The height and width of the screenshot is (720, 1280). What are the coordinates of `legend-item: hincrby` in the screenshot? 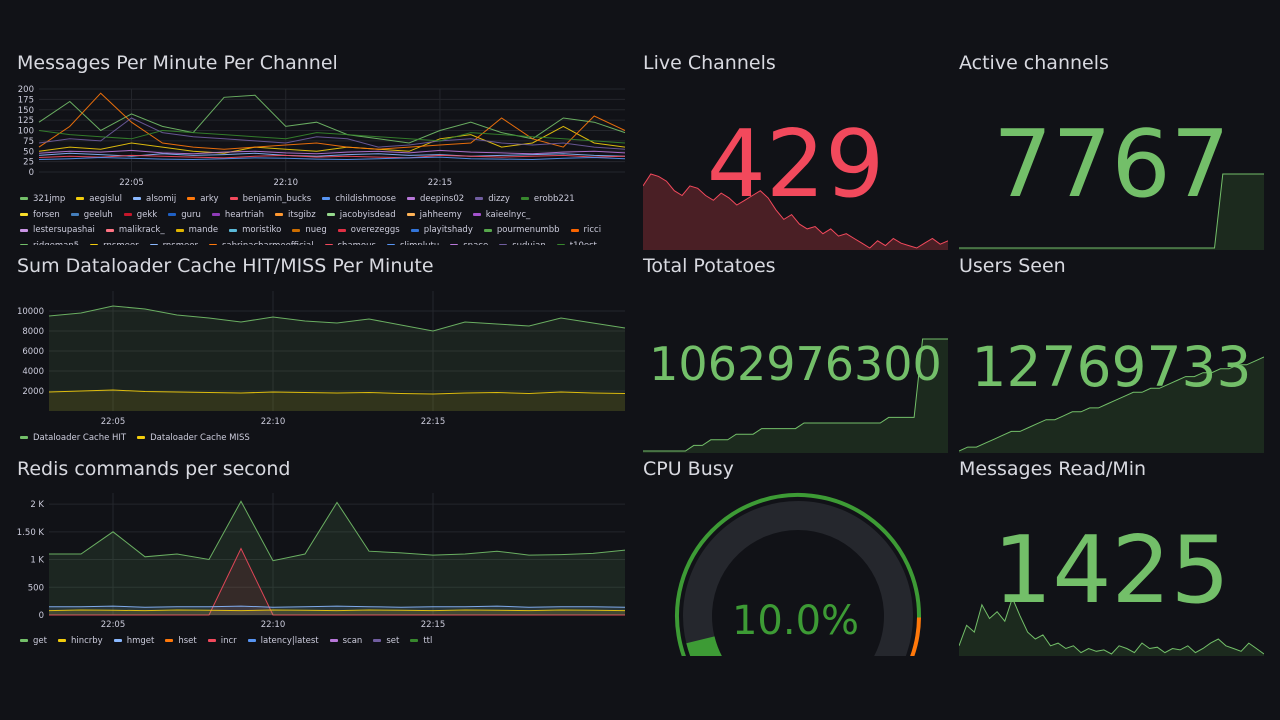 It's located at (80, 641).